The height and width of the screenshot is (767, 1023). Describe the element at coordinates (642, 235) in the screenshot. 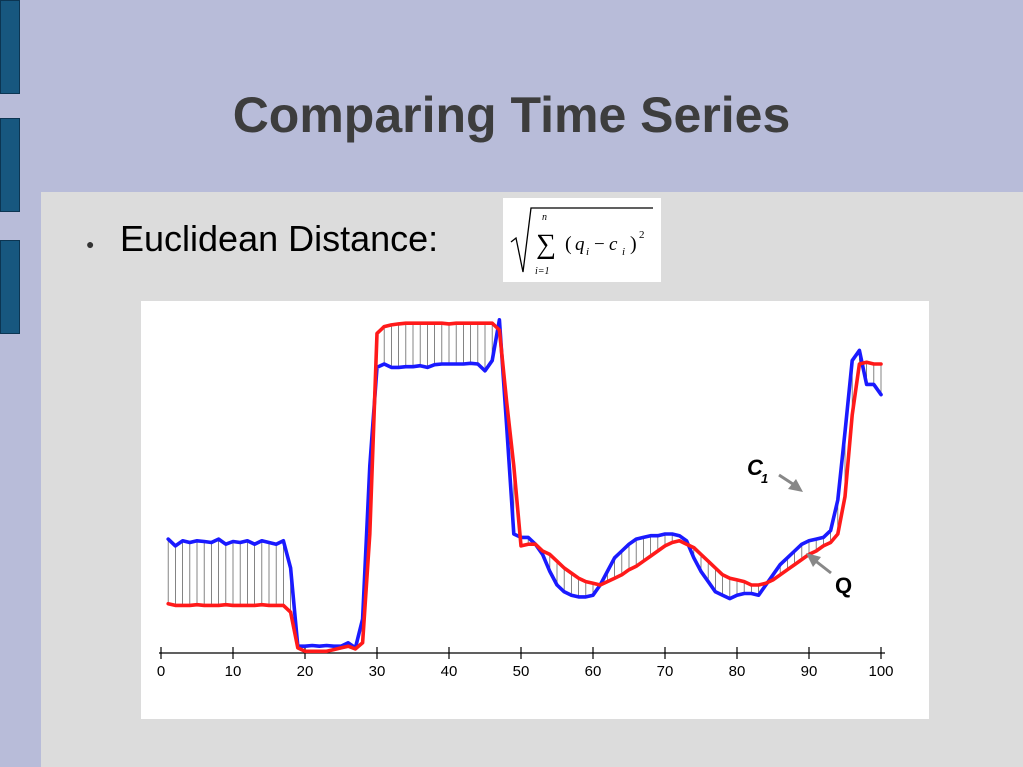

I see `exponent: 2` at that location.